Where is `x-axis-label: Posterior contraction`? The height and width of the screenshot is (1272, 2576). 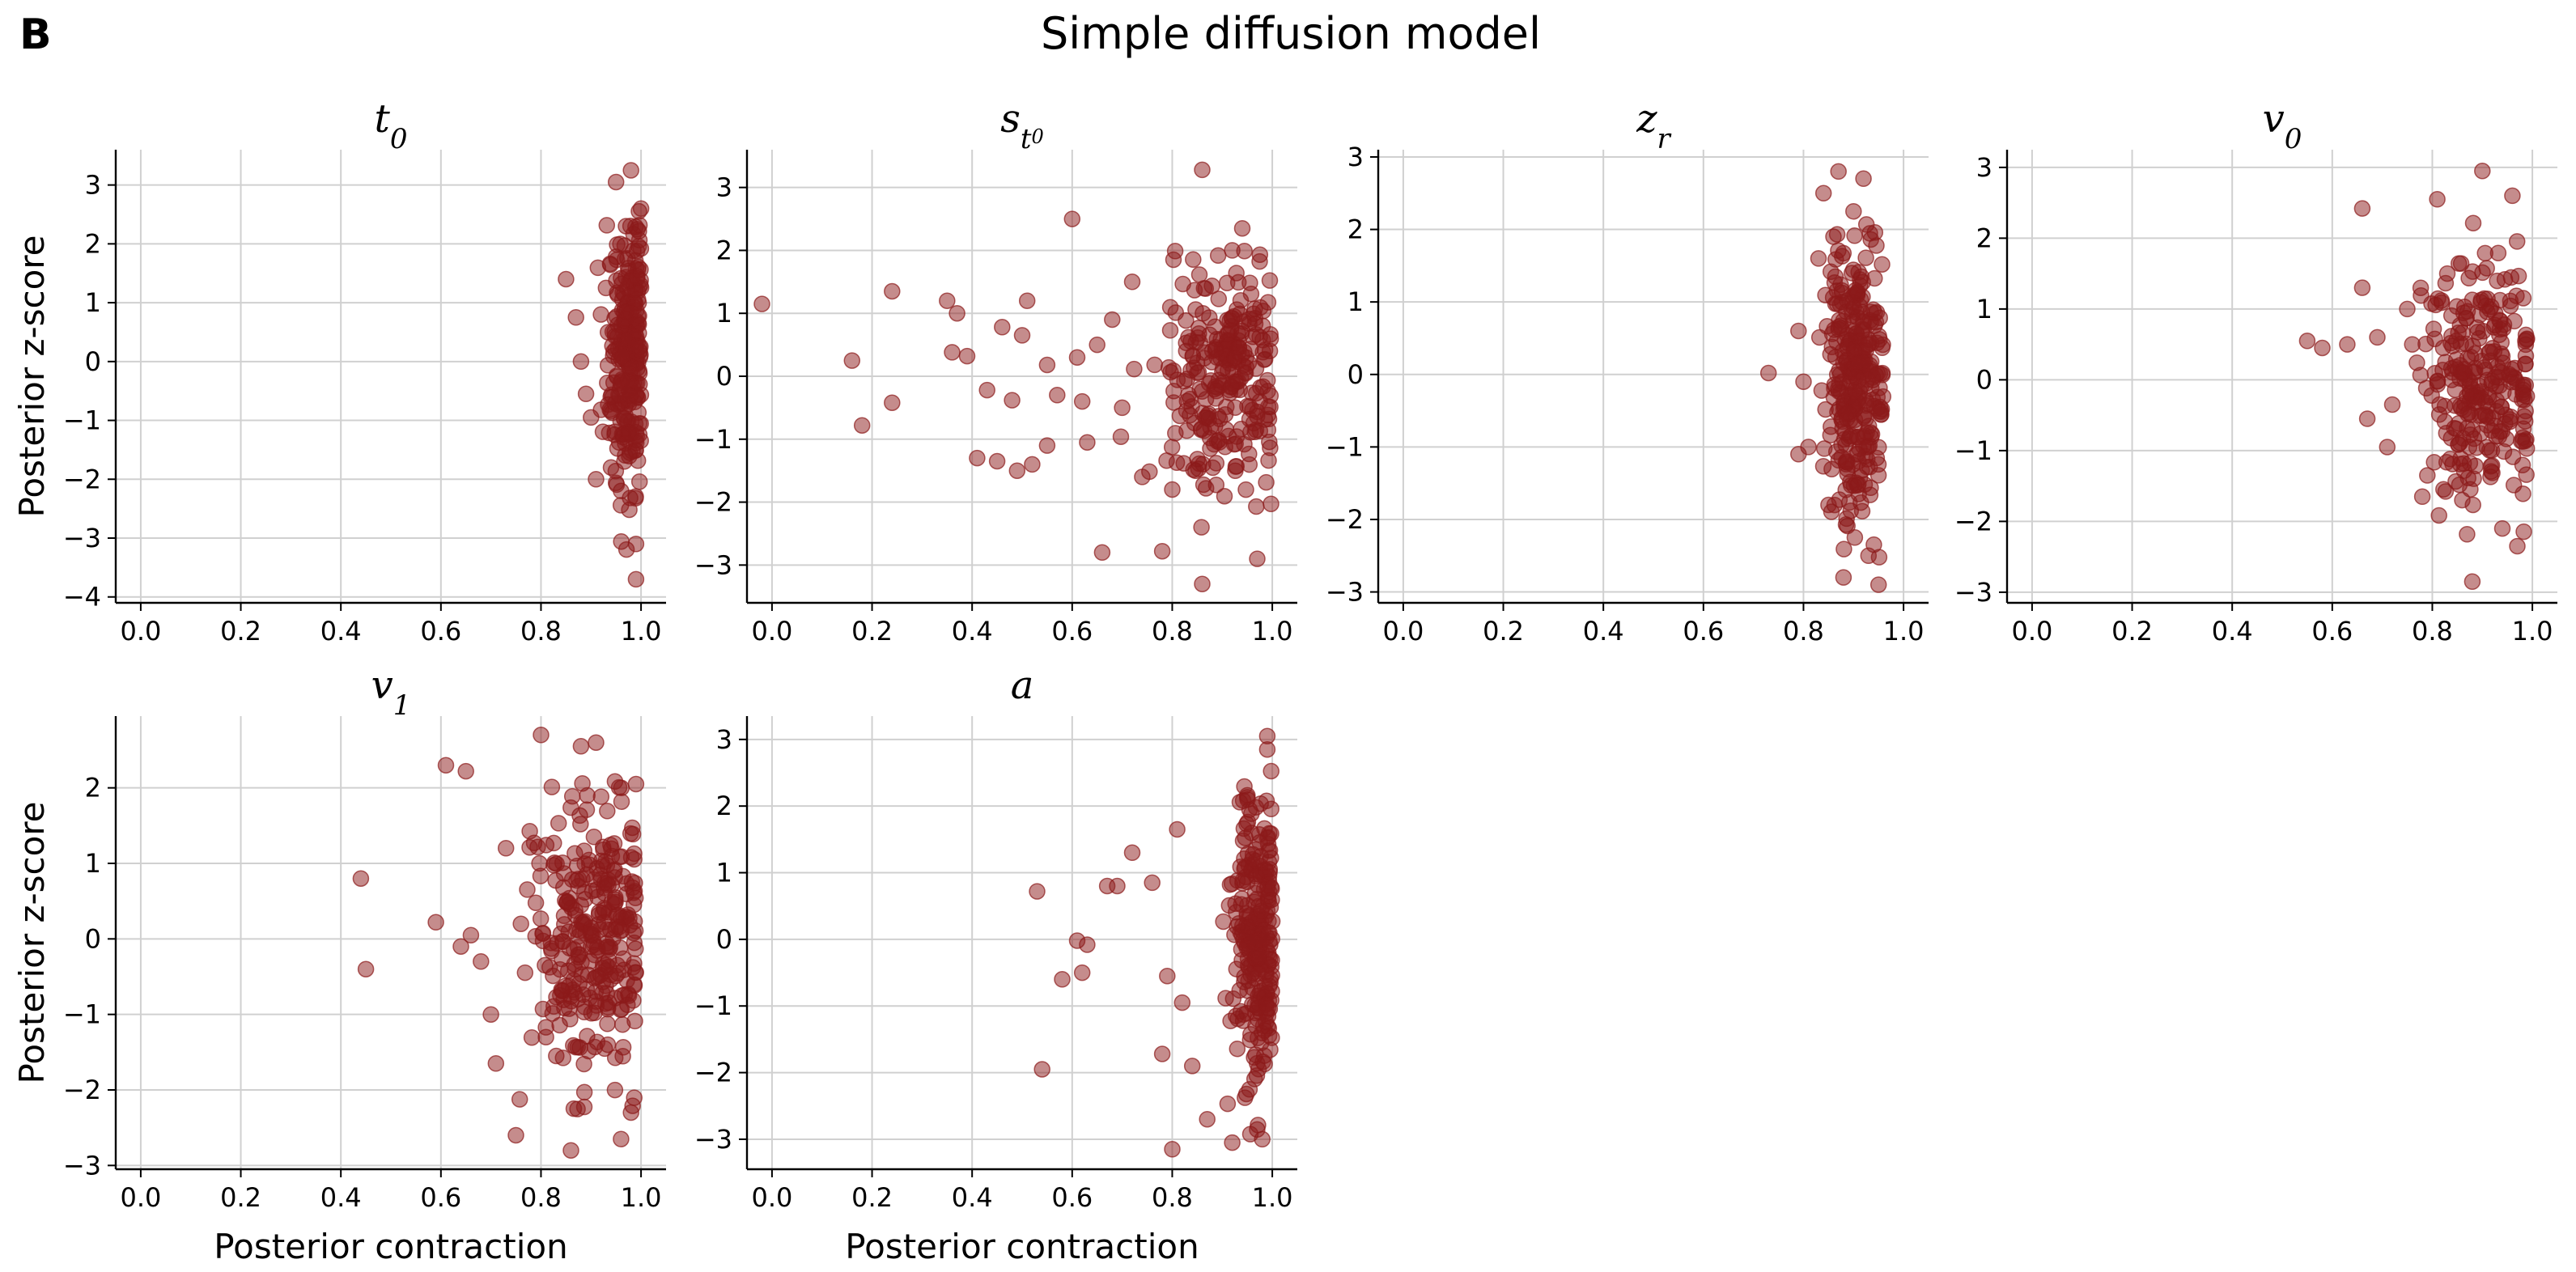 x-axis-label: Posterior contraction is located at coordinates (1022, 1247).